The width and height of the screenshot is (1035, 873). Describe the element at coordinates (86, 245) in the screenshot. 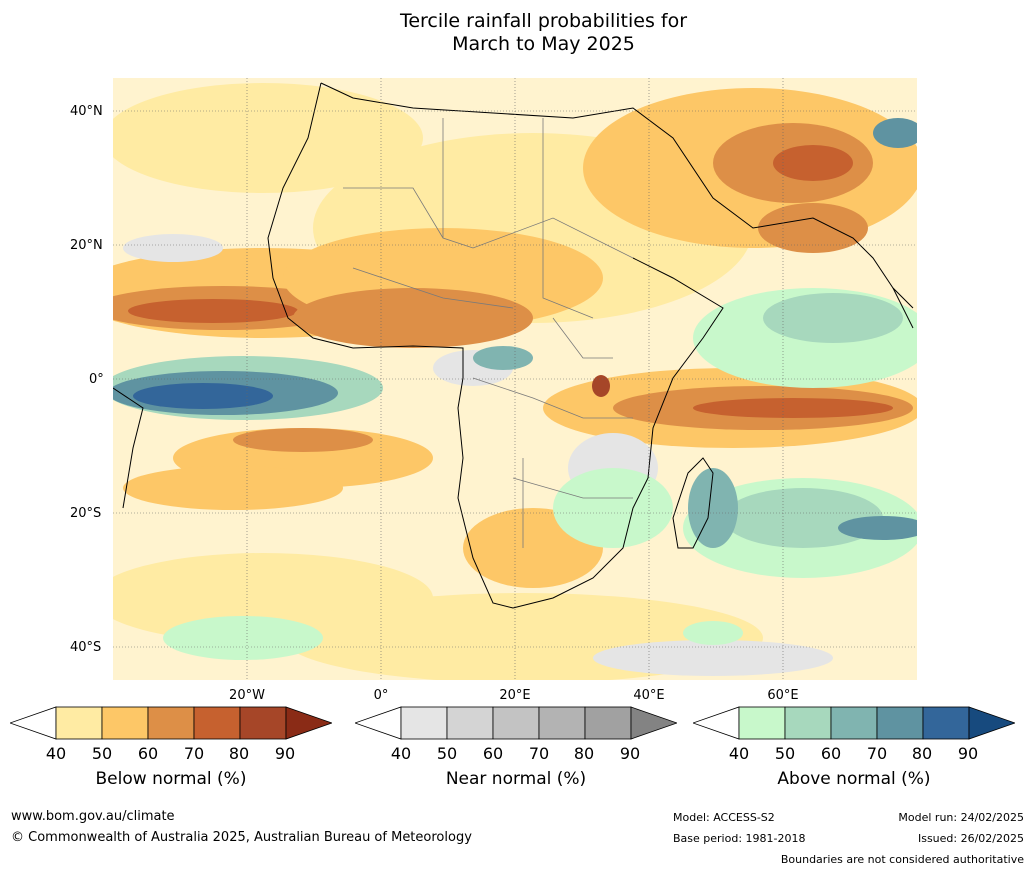

I see `lat-label-20n: 20°N` at that location.